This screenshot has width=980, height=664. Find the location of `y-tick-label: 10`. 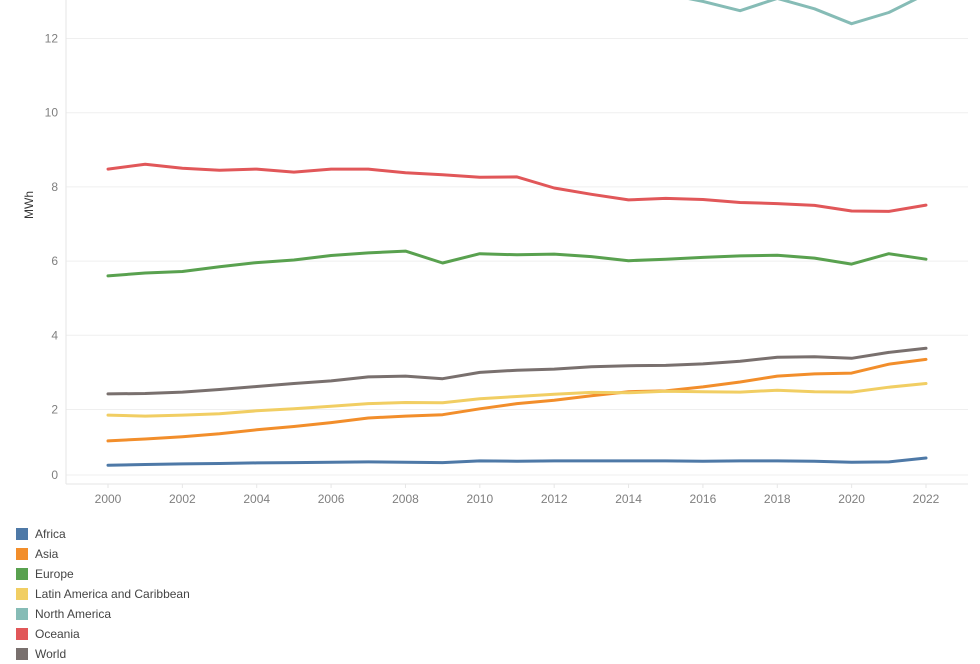

y-tick-label: 10 is located at coordinates (52, 113).